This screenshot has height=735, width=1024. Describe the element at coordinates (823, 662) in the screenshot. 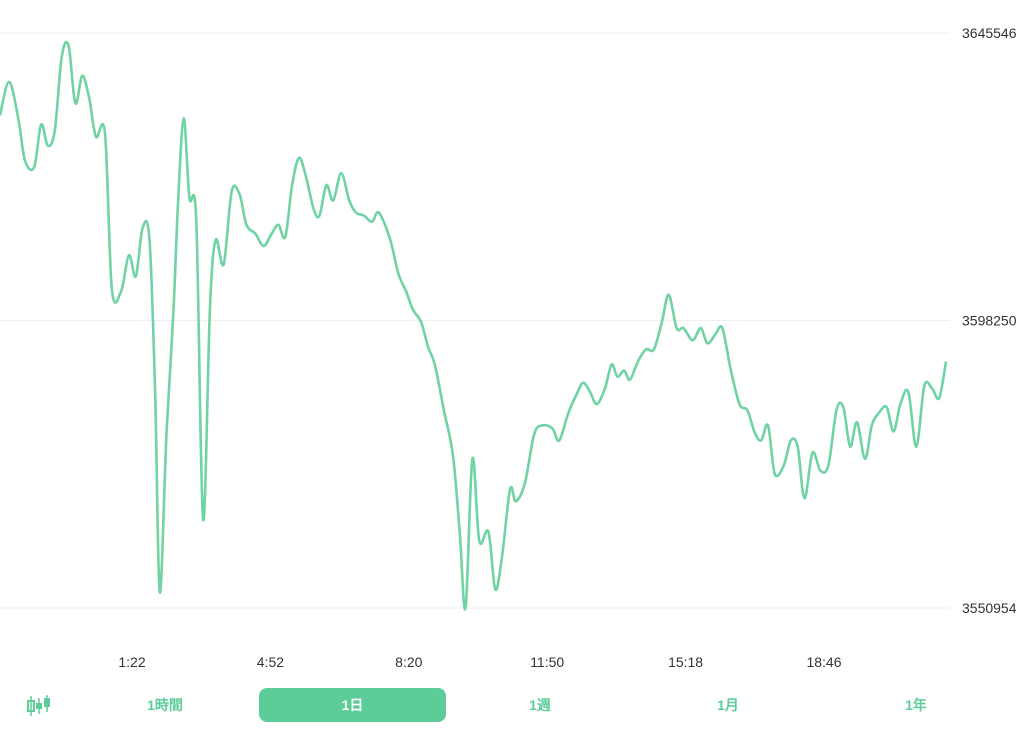

I see `x-tick-label: 18:46` at that location.